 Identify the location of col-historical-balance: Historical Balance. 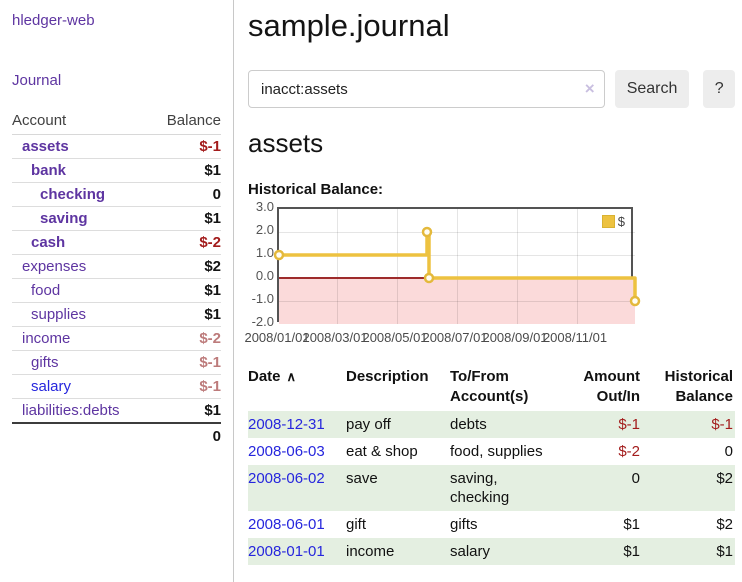
(688, 388).